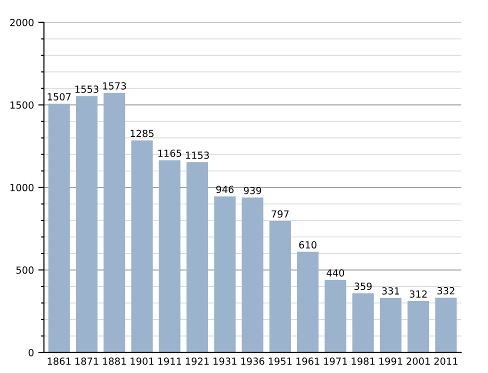  Describe the element at coordinates (25, 270) in the screenshot. I see `y-tick-label: 500` at that location.